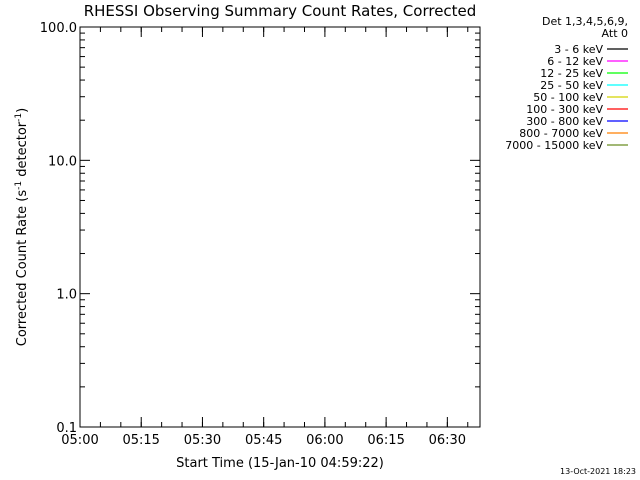 The width and height of the screenshot is (640, 480). What do you see at coordinates (564, 109) in the screenshot?
I see `legend-label: 100 - 300 keV` at bounding box center [564, 109].